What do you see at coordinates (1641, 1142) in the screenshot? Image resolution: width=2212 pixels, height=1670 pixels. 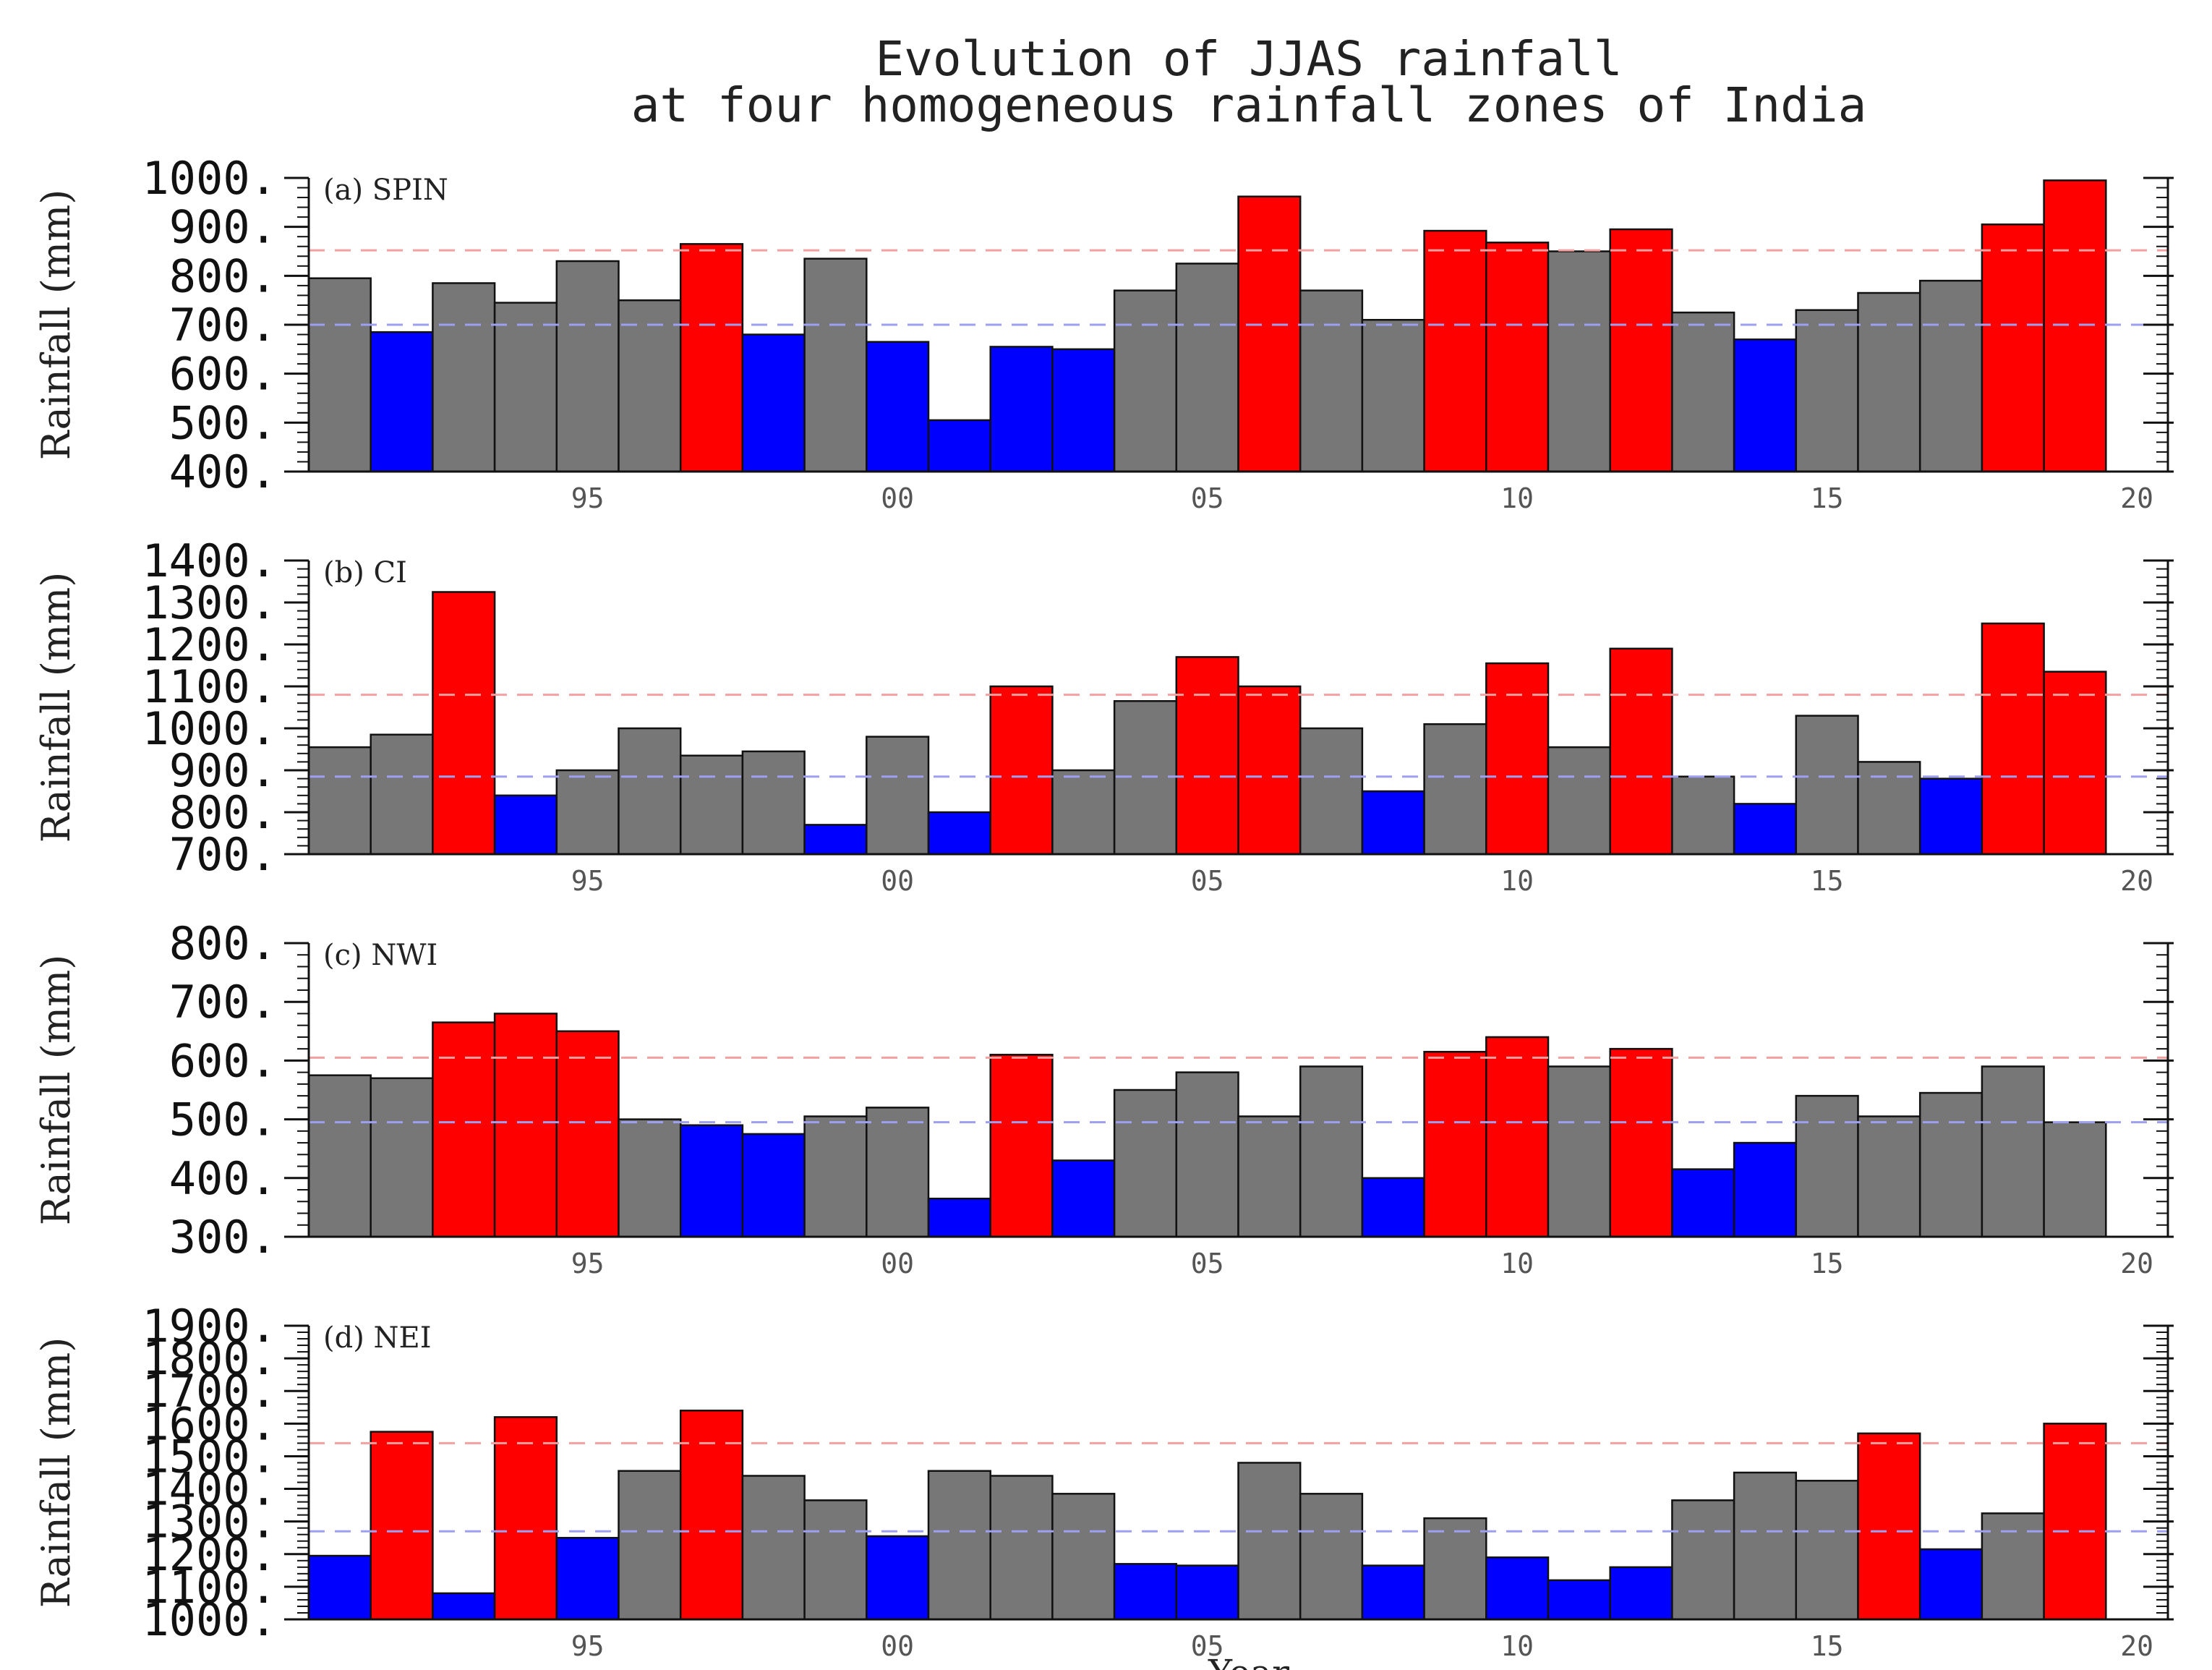 I see `bar-cnwi-2012` at bounding box center [1641, 1142].